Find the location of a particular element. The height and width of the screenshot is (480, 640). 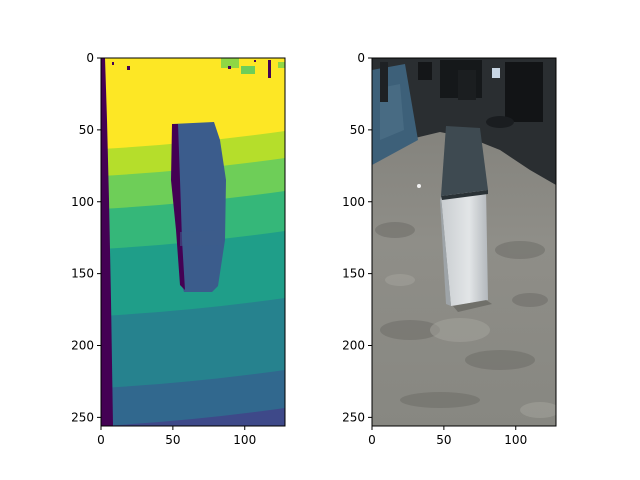

depth-map-y-tick-label: 150 is located at coordinates (82, 274).